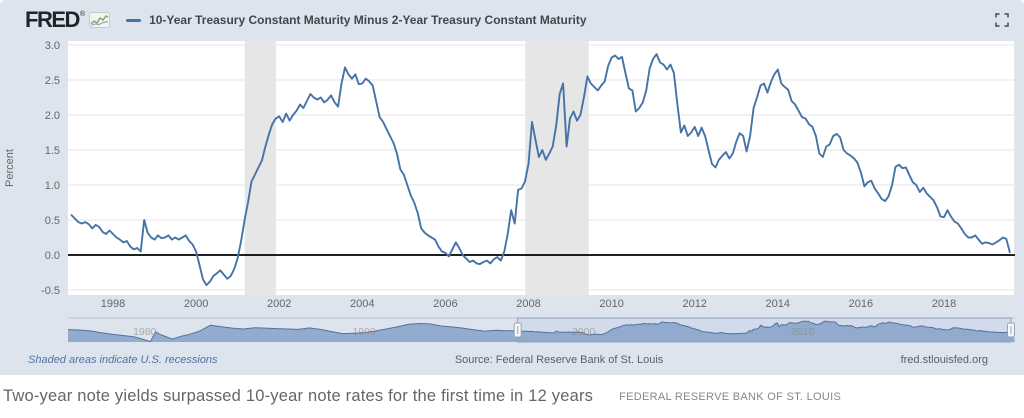 The width and height of the screenshot is (1024, 418). I want to click on y-tick-label: 1.0, so click(52, 186).